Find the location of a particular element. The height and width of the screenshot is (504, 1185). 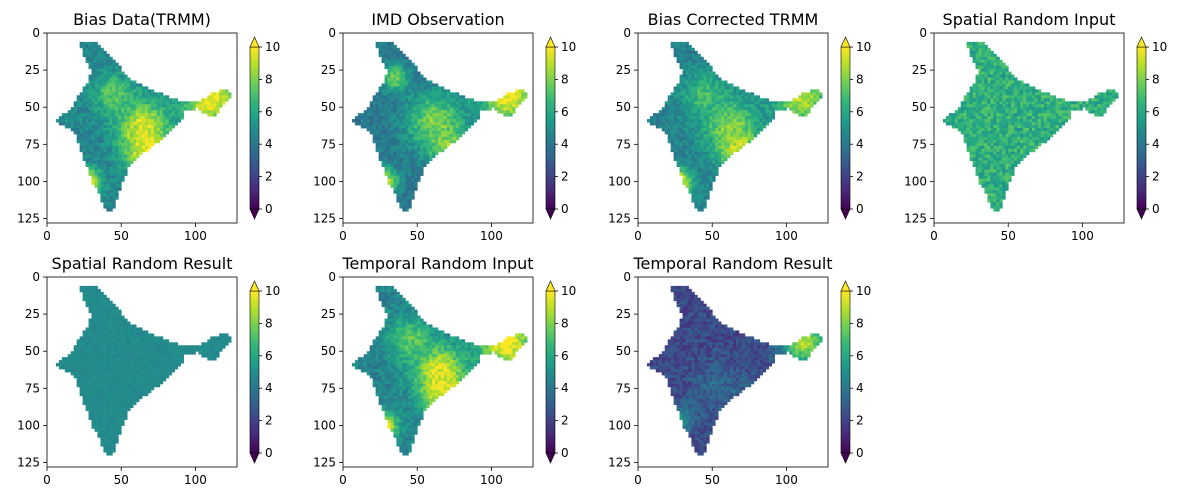

y-tick-label: 50 is located at coordinates (328, 107).